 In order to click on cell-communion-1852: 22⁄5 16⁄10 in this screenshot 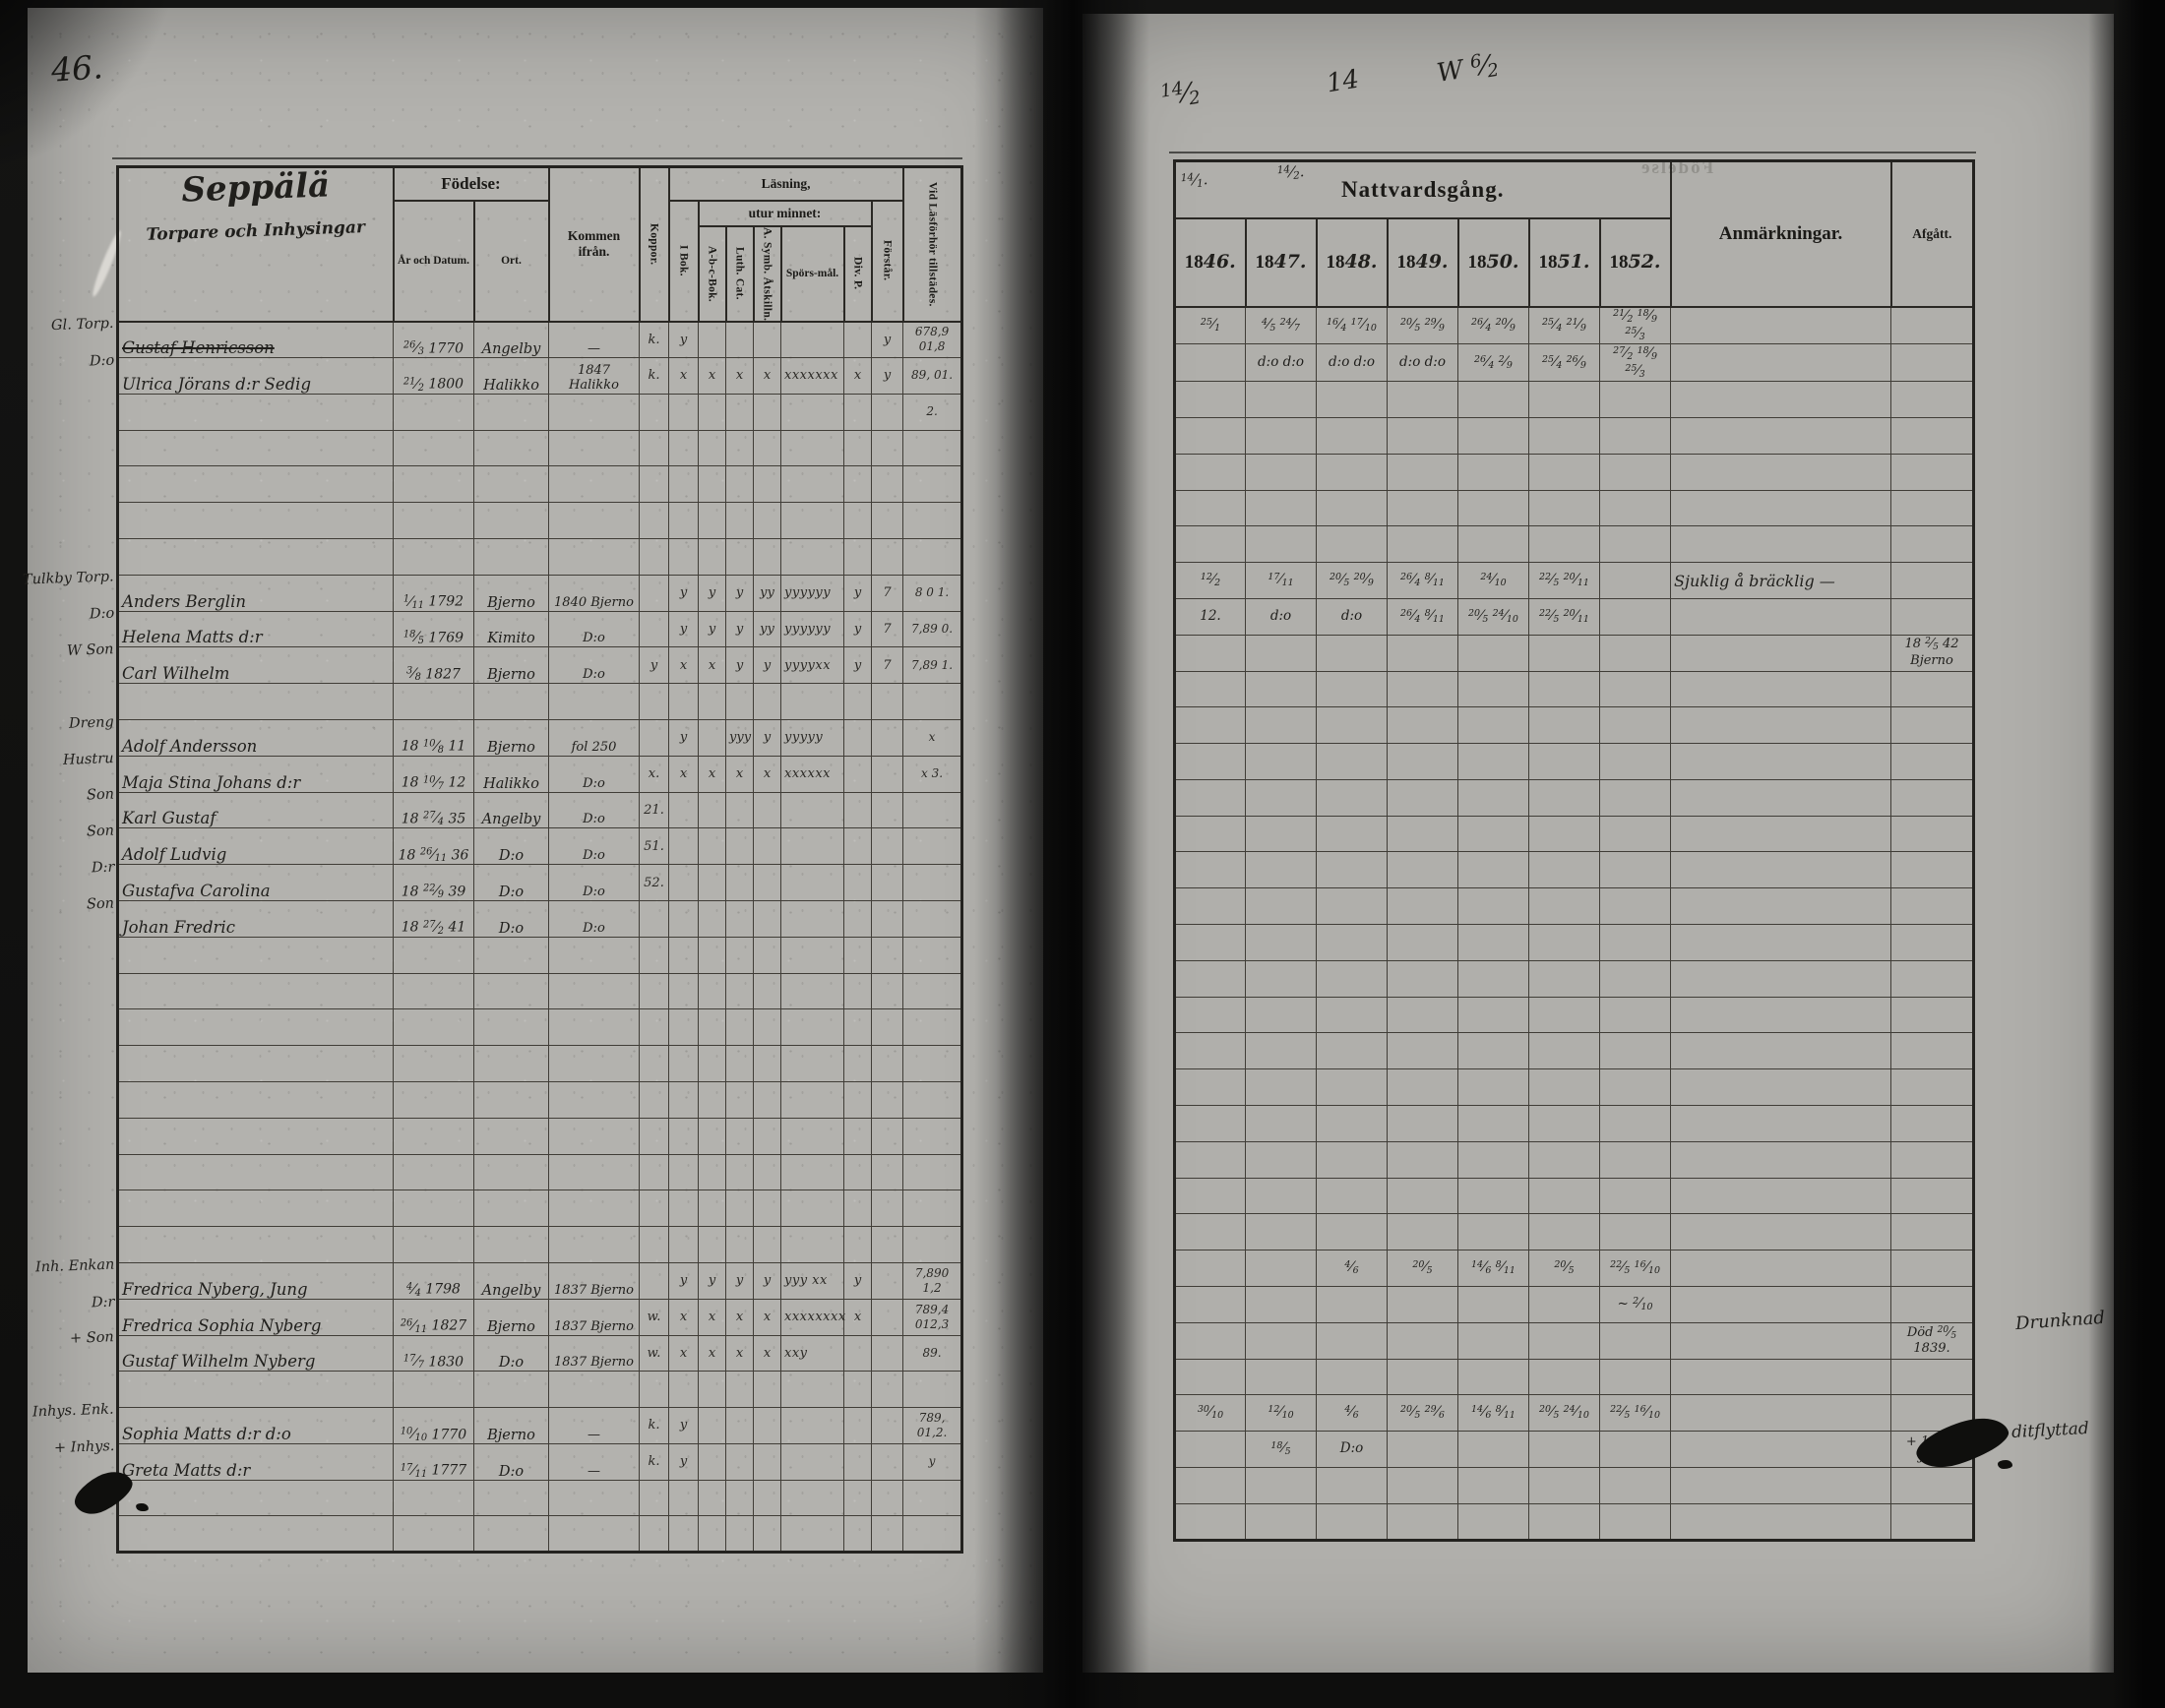, I will do `click(1635, 1269)`.